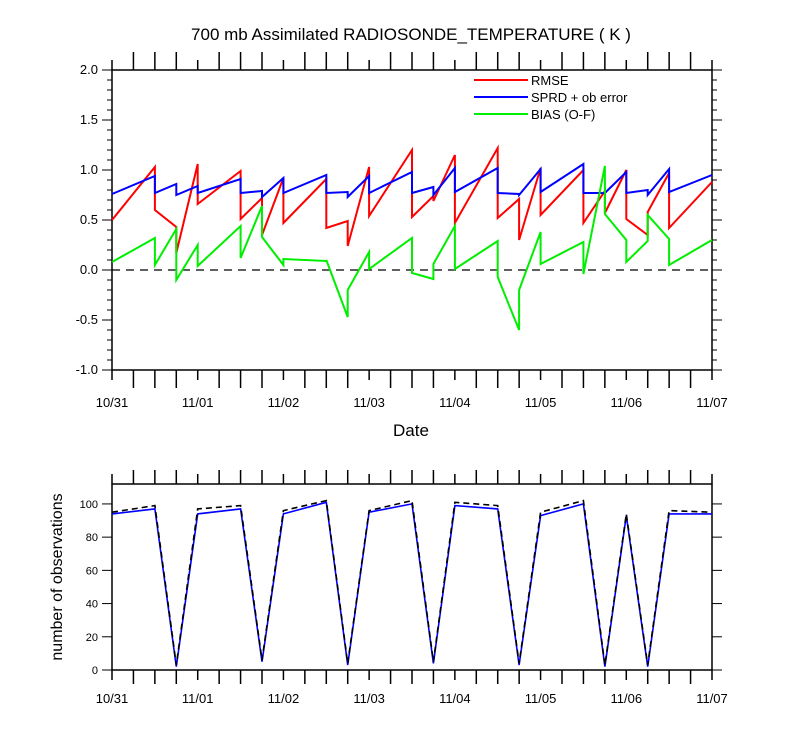 This screenshot has width=800, height=750. What do you see at coordinates (579, 97) in the screenshot?
I see `legend-label: SPRD + ob error` at bounding box center [579, 97].